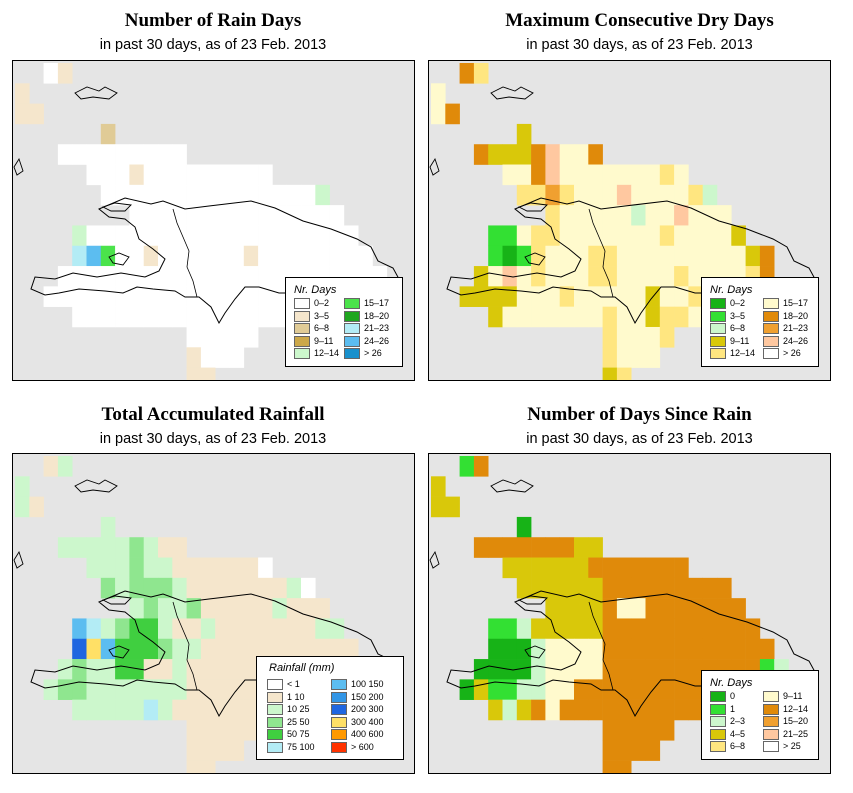 The width and height of the screenshot is (853, 793). I want to click on legend-label: 1 10, so click(296, 696).